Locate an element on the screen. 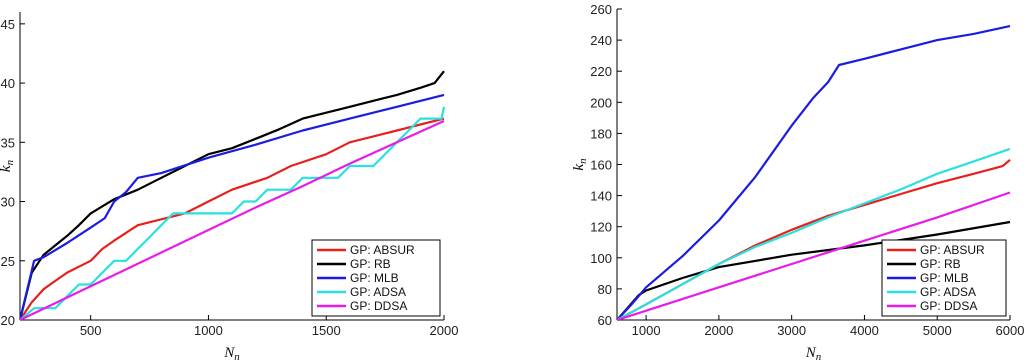 The width and height of the screenshot is (1032, 362). y-tick-label: 45 is located at coordinates (8, 24).